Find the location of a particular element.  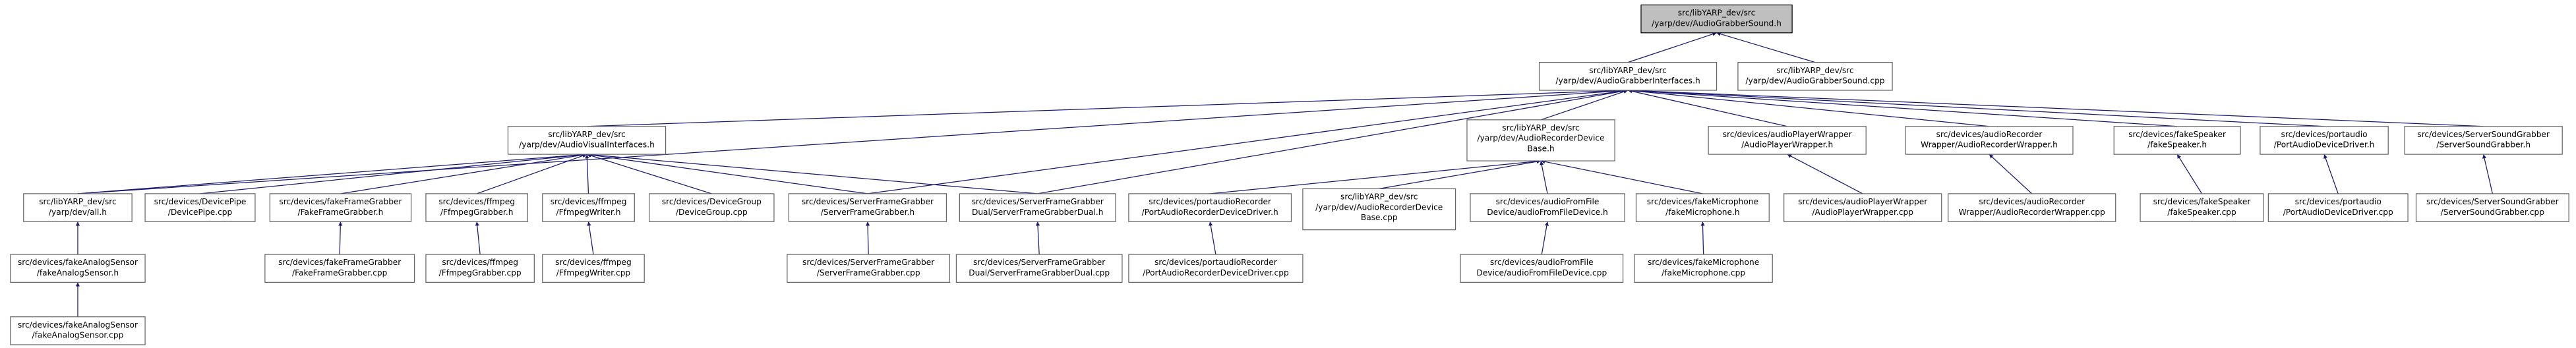

node: src/devices/DeviceGroup/DeviceGroup.cpp is located at coordinates (712, 207).